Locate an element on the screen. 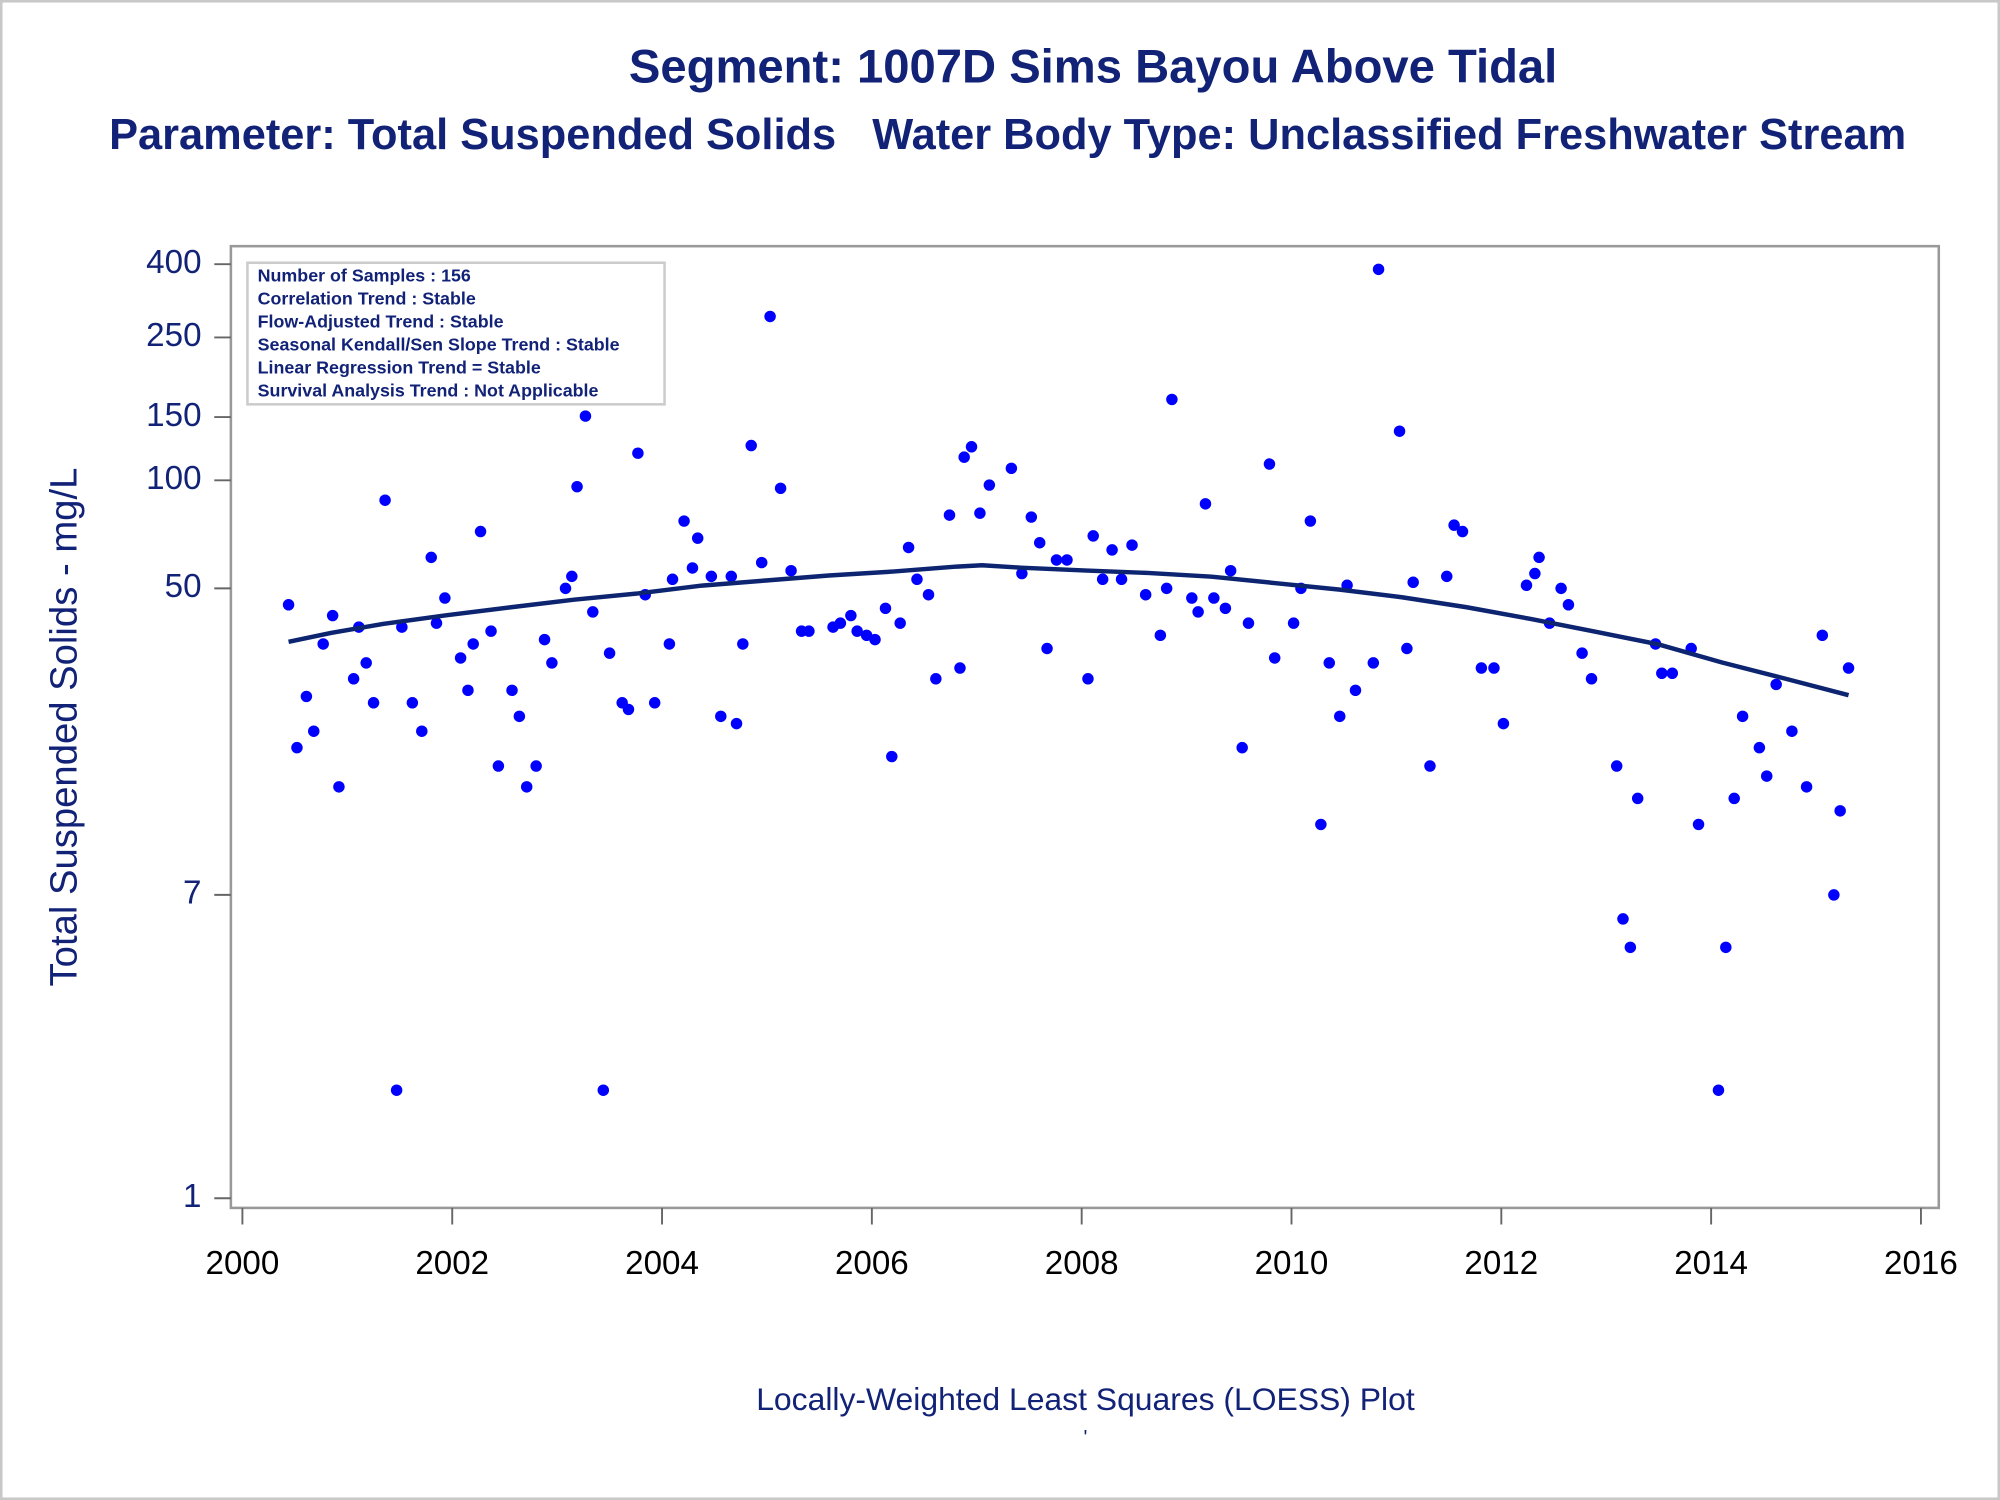  y-tick-label: 1 is located at coordinates (192, 1196).